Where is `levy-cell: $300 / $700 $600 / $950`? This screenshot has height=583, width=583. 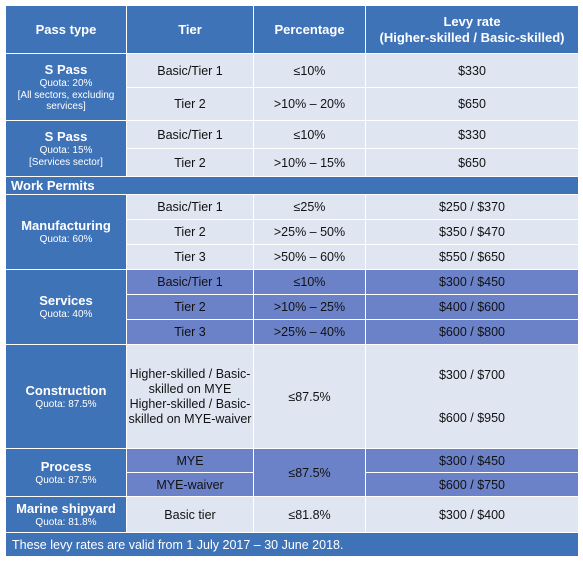 levy-cell: $300 / $700 $600 / $950 is located at coordinates (472, 396).